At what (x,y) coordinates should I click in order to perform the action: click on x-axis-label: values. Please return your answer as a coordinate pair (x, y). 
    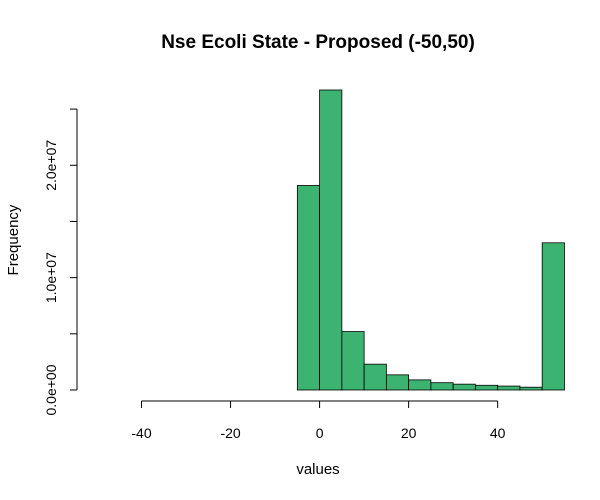
    Looking at the image, I should click on (317, 469).